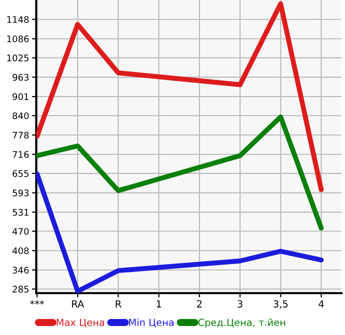  What do you see at coordinates (18, 38) in the screenshot?
I see `y-tick-label: 1086` at bounding box center [18, 38].